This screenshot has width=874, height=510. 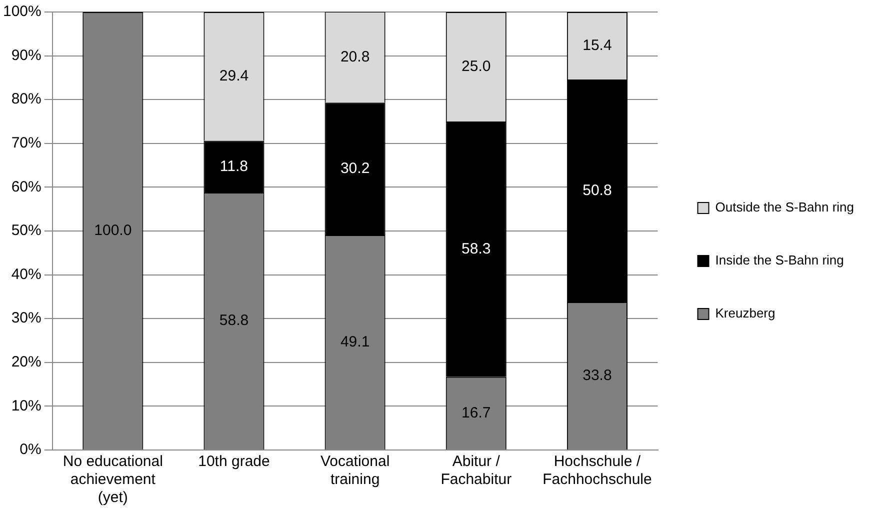 I want to click on y-tick-label: 70%, so click(x=26, y=143).